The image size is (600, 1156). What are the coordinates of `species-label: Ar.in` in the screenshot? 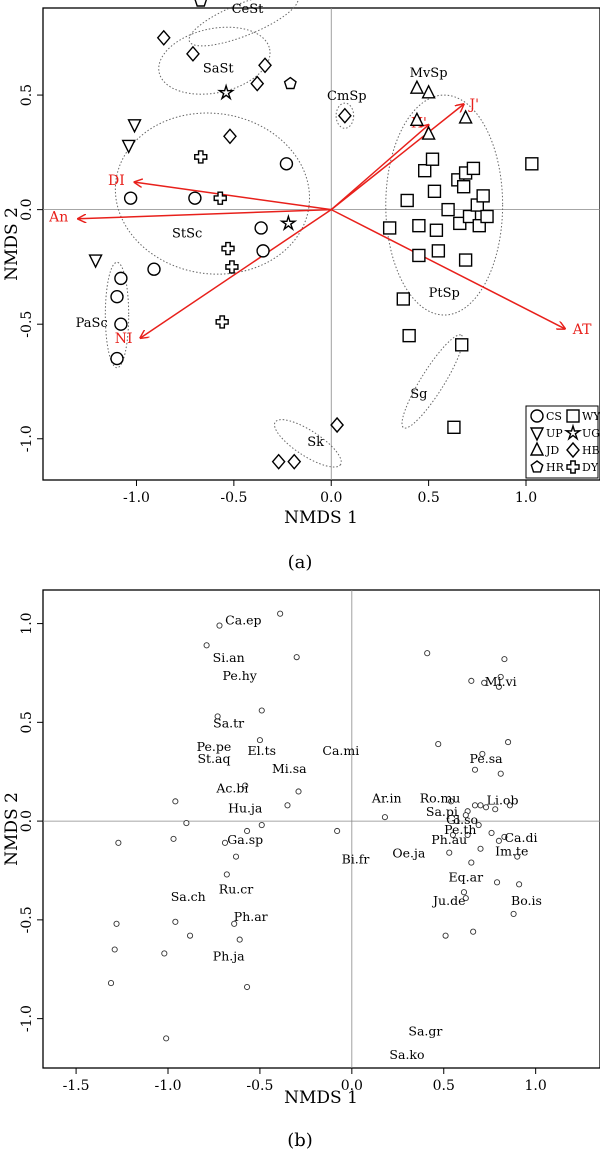 It's located at (386, 797).